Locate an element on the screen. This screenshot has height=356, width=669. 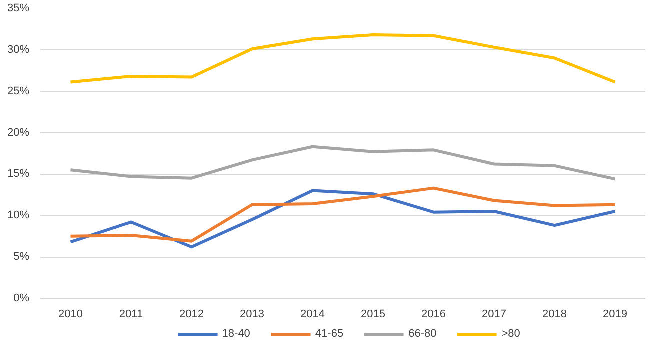
x-tick-label: 2013 is located at coordinates (252, 314).